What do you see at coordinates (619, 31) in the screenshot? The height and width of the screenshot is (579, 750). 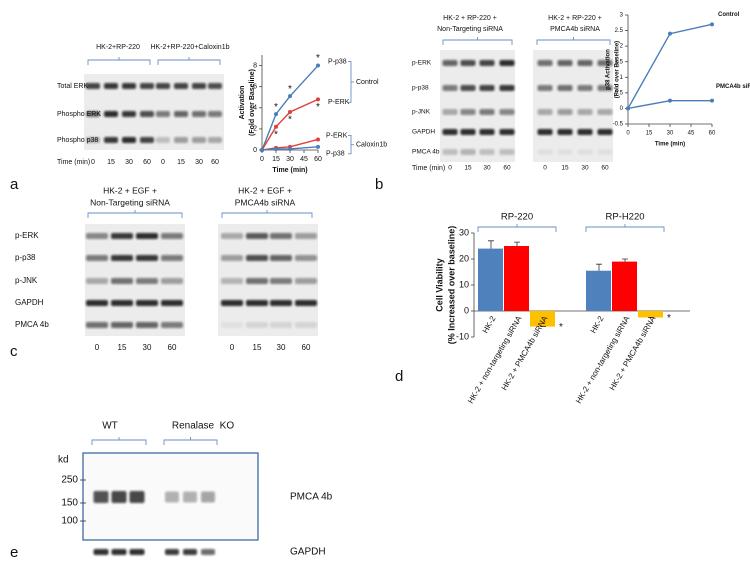 I see `y-tick-label: 2.5` at bounding box center [619, 31].